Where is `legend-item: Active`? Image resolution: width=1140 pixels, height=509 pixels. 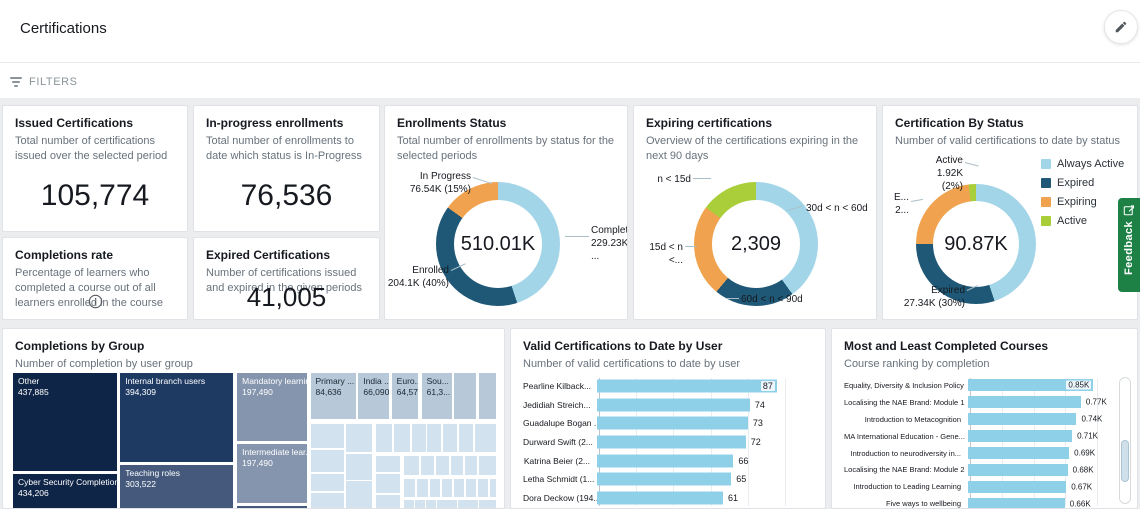 legend-item: Active is located at coordinates (1082, 221).